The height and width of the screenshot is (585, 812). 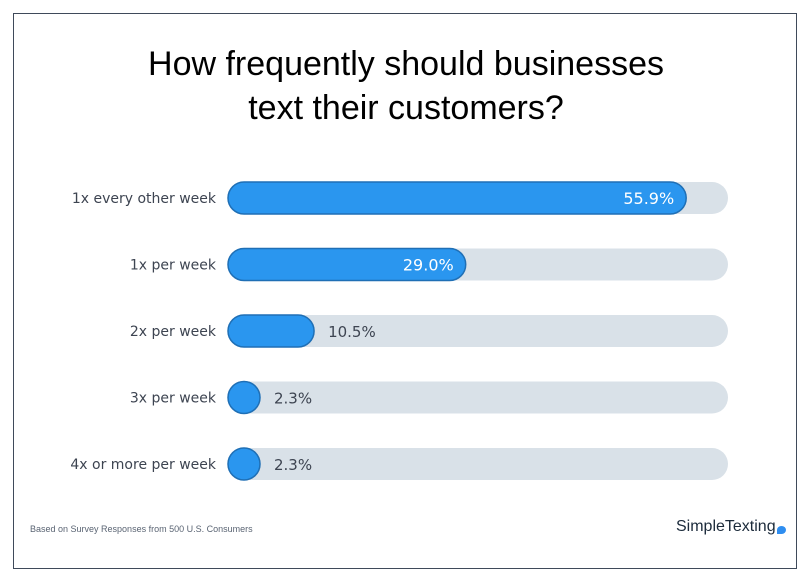 I want to click on value-label: 55.9%, so click(x=648, y=198).